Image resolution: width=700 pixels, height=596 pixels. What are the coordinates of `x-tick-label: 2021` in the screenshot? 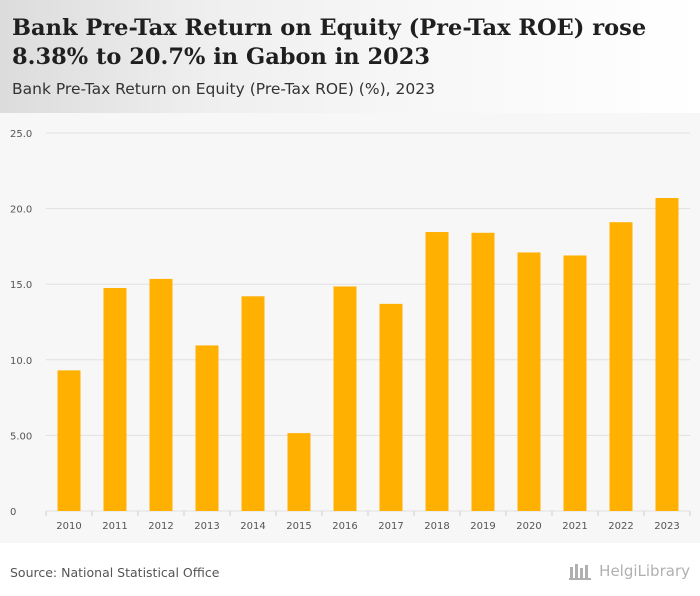 It's located at (574, 526).